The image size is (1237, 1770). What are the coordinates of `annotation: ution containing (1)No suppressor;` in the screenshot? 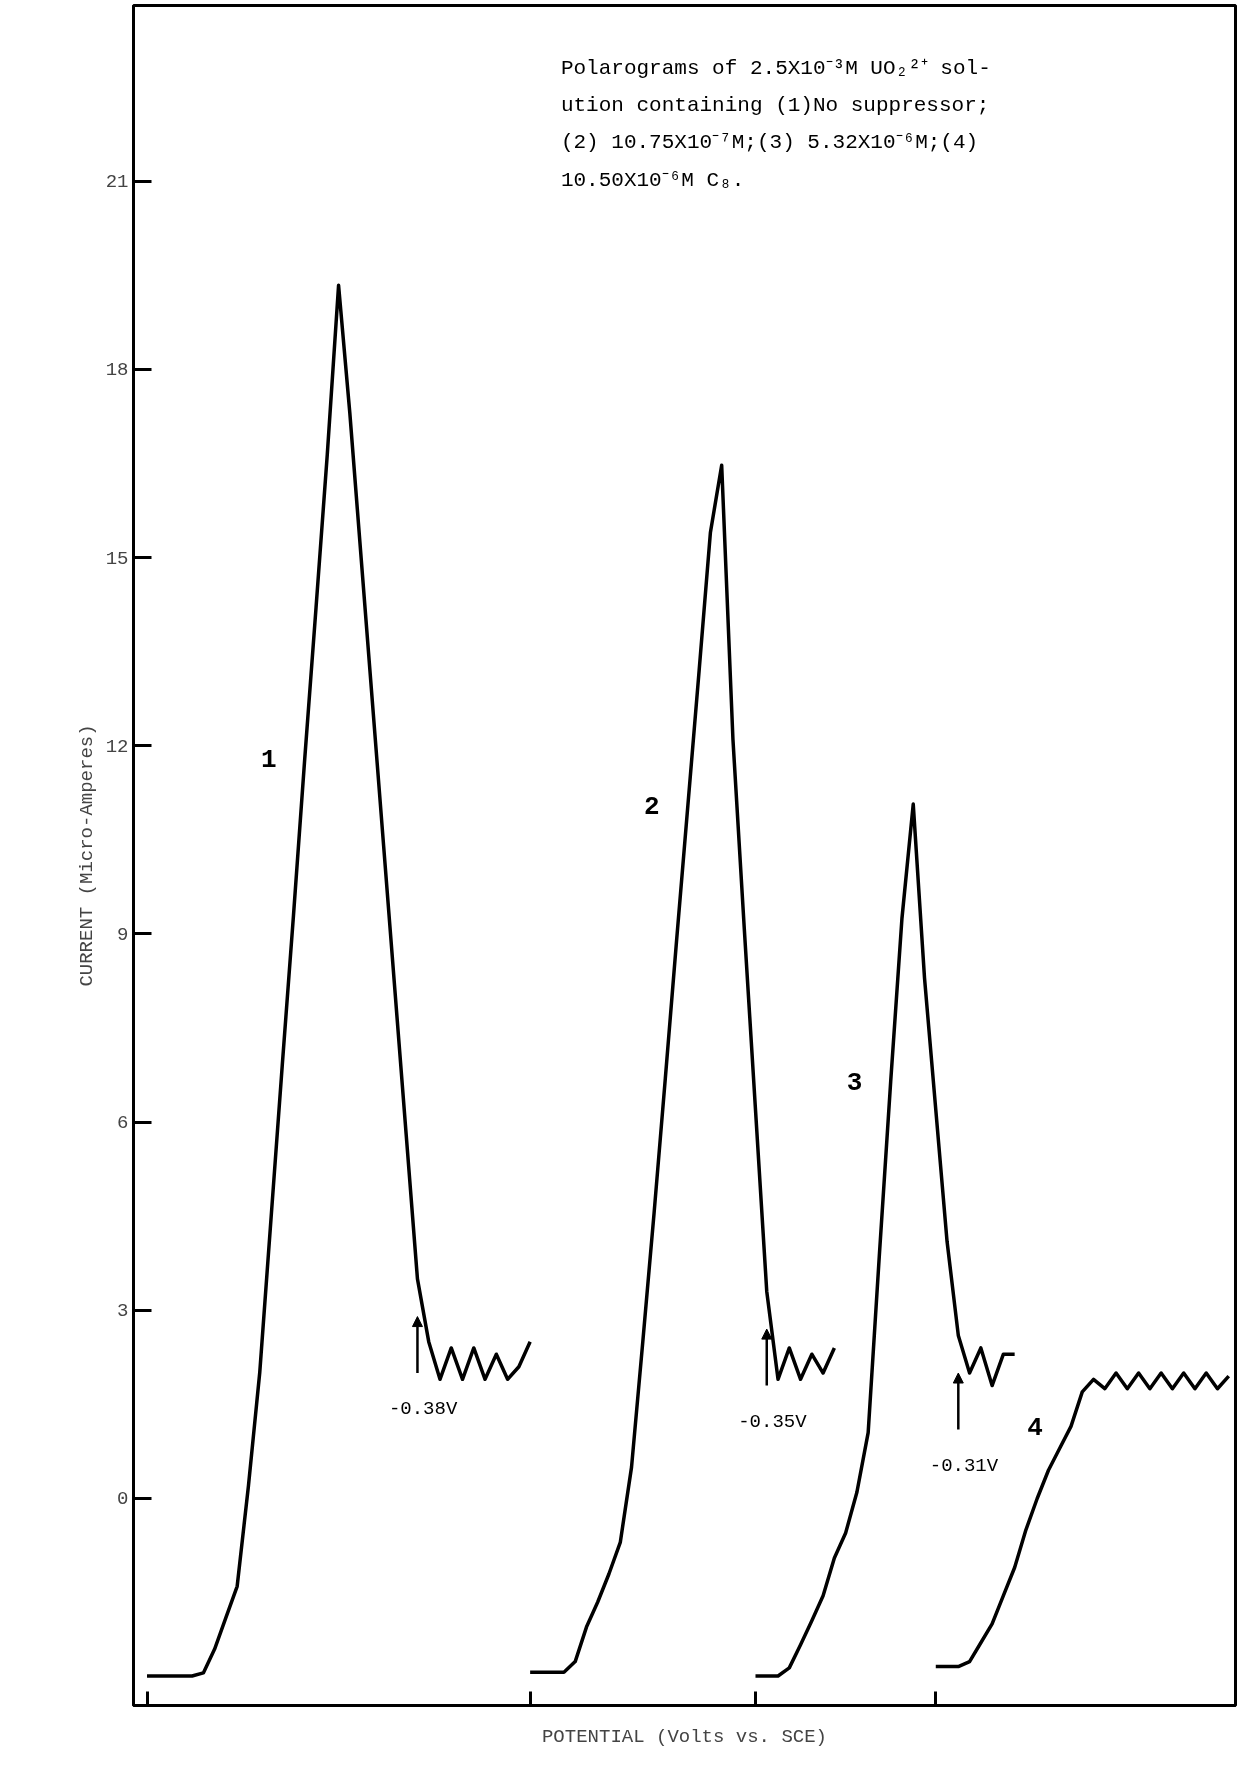 It's located at (775, 105).